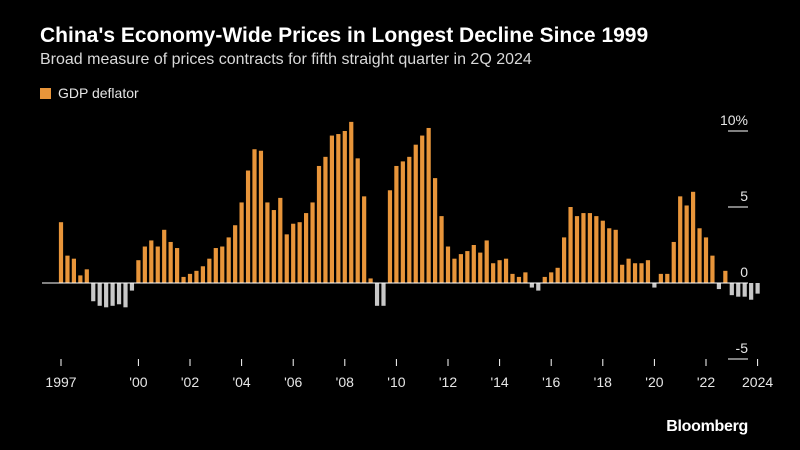 The width and height of the screenshot is (800, 450). Describe the element at coordinates (551, 382) in the screenshot. I see `x-tick-label: '16` at that location.